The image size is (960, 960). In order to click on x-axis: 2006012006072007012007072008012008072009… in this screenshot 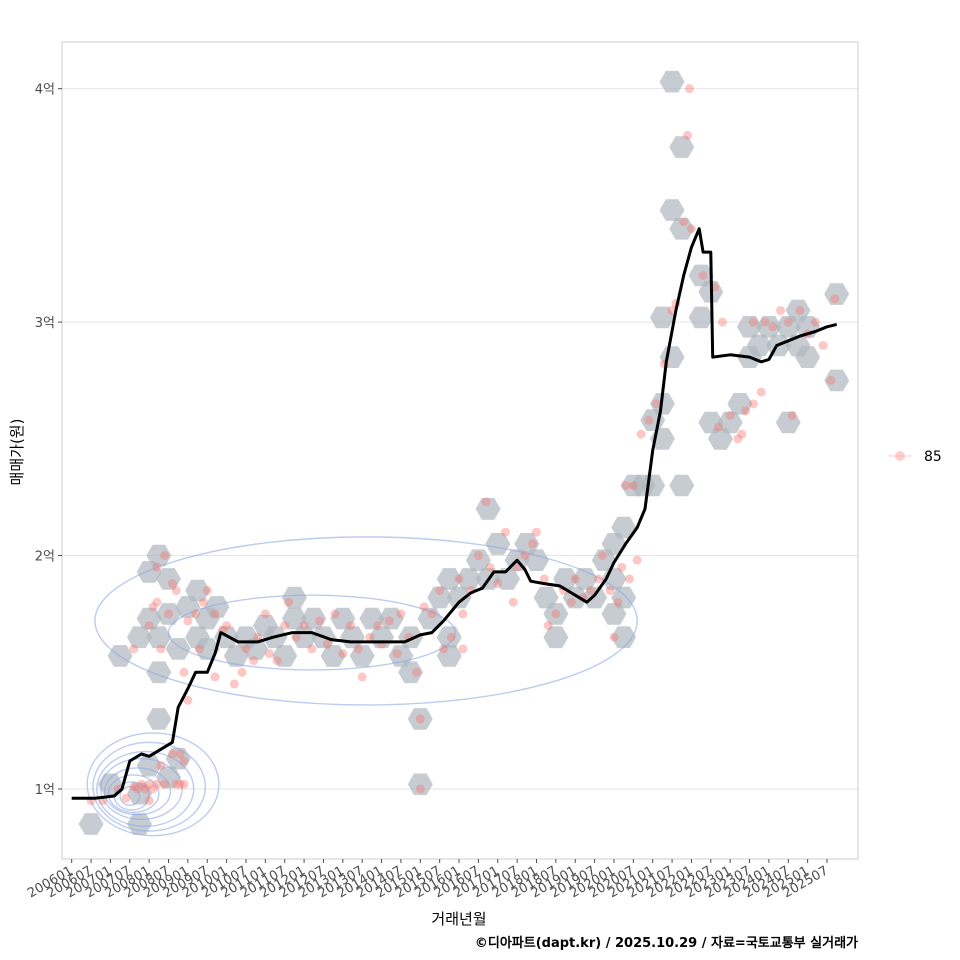, I will do `click(428, 880)`.